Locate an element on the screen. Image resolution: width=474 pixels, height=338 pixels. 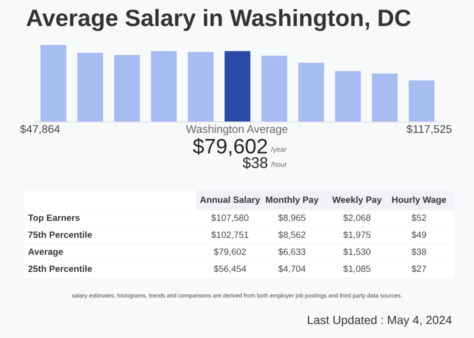
category-label: Hourly Wage is located at coordinates (419, 200).